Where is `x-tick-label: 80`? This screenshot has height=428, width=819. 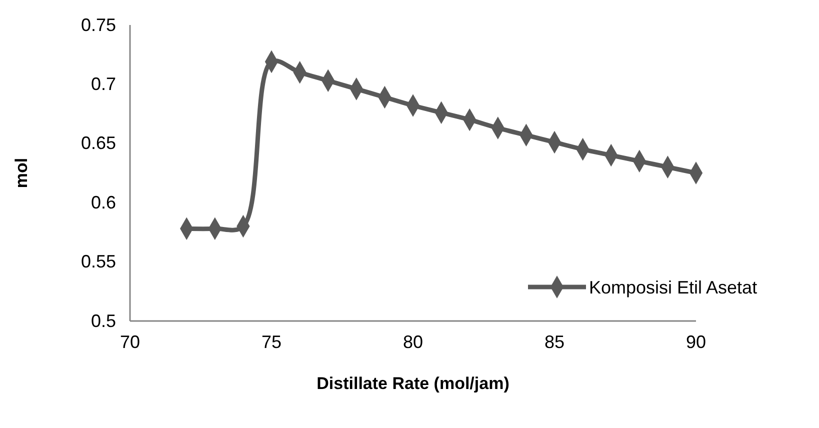 x-tick-label: 80 is located at coordinates (413, 342).